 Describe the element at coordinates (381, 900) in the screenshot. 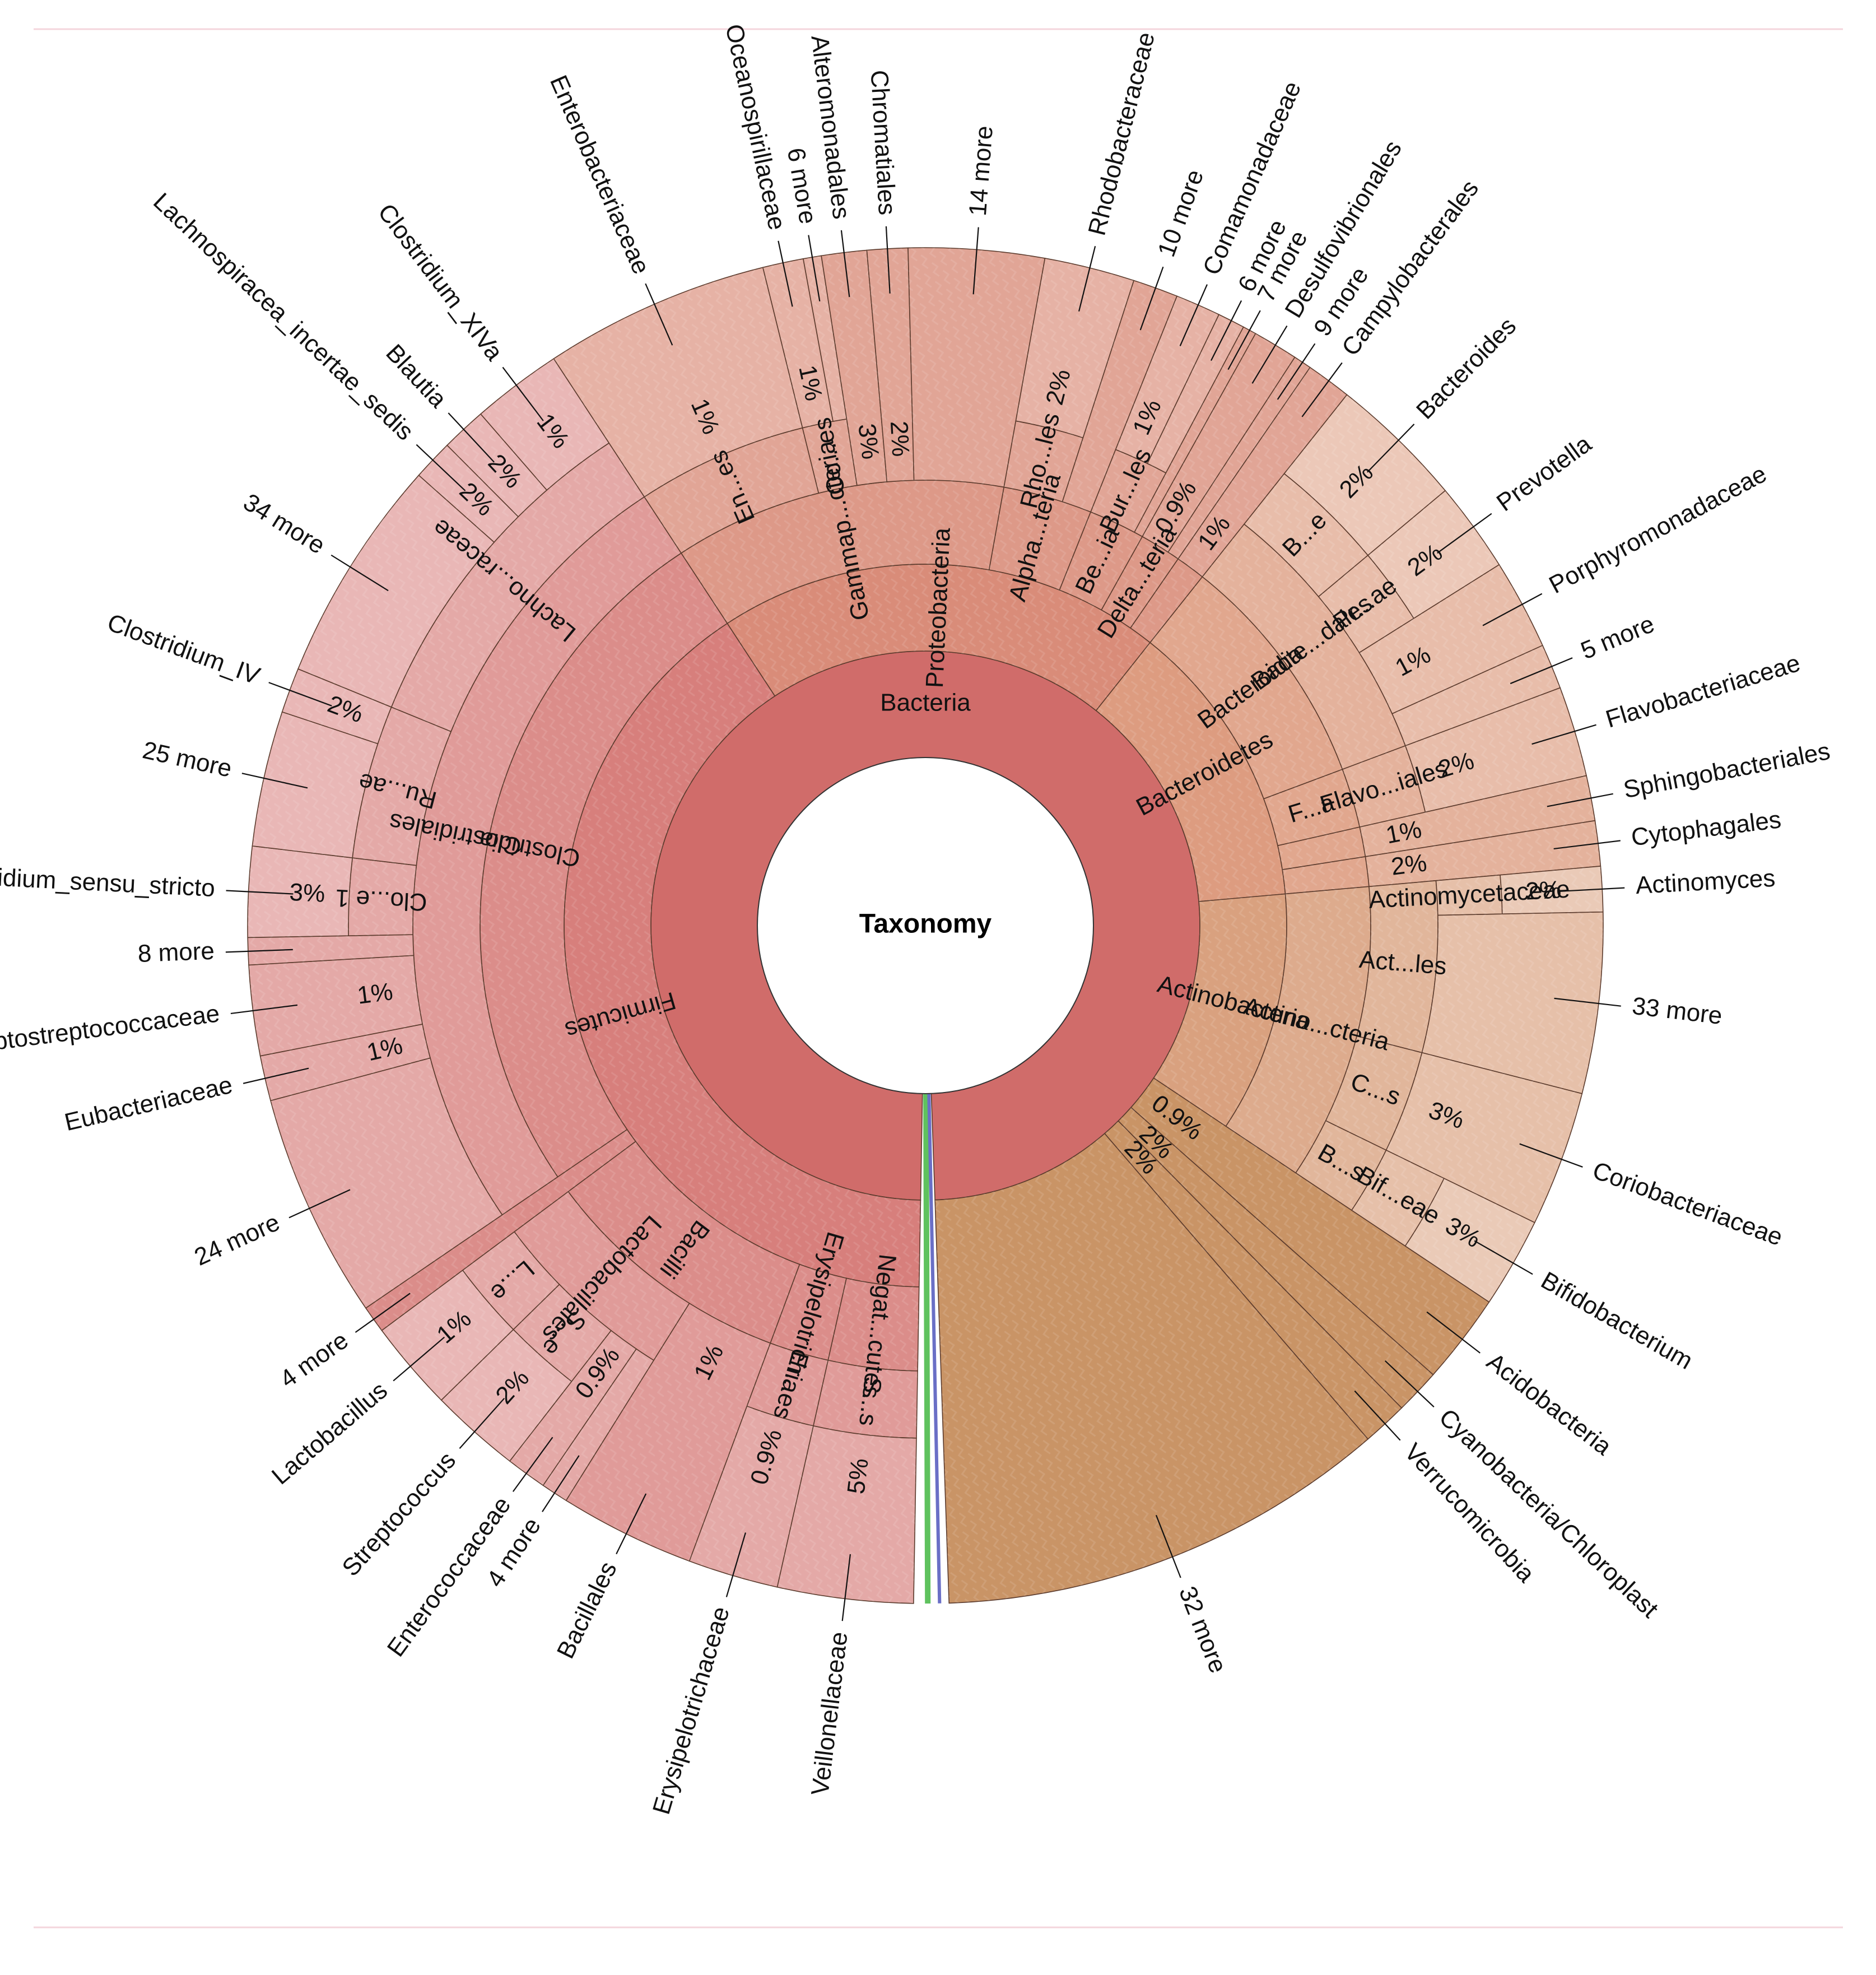

I see `label-clo-e-1: Clo...e 1` at that location.